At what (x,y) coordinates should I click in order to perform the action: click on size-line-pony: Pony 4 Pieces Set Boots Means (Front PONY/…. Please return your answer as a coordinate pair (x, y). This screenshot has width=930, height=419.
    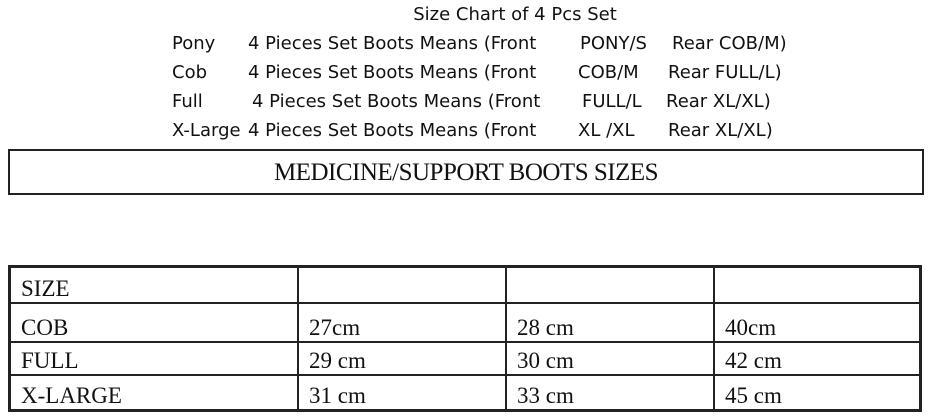
    Looking at the image, I should click on (479, 43).